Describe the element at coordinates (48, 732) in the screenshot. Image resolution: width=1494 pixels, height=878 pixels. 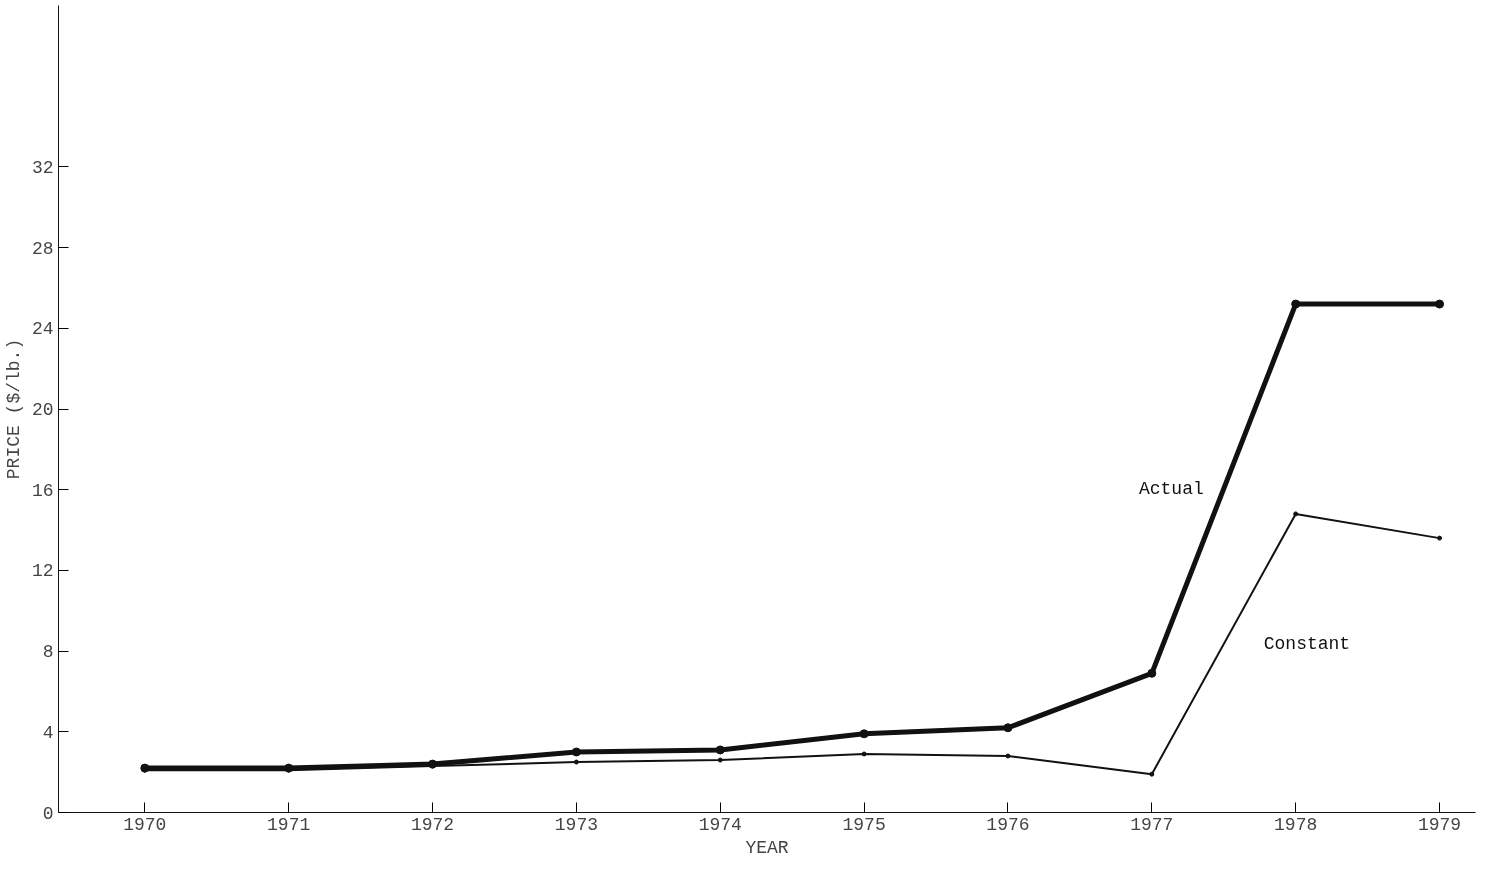
I see `y-tick-label: 4` at that location.